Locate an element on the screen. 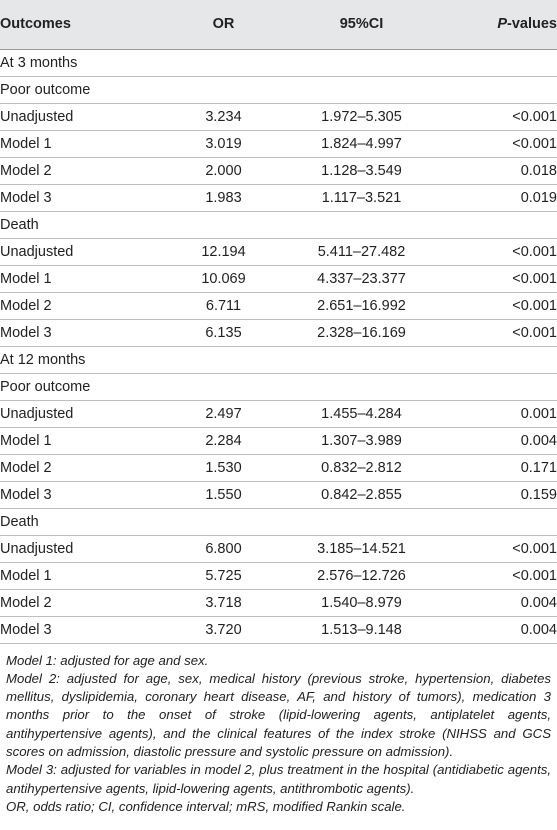 The height and width of the screenshot is (830, 557). table-row: Unadjusted 6.800 3.185–14.521 <0.001 is located at coordinates (278, 549).